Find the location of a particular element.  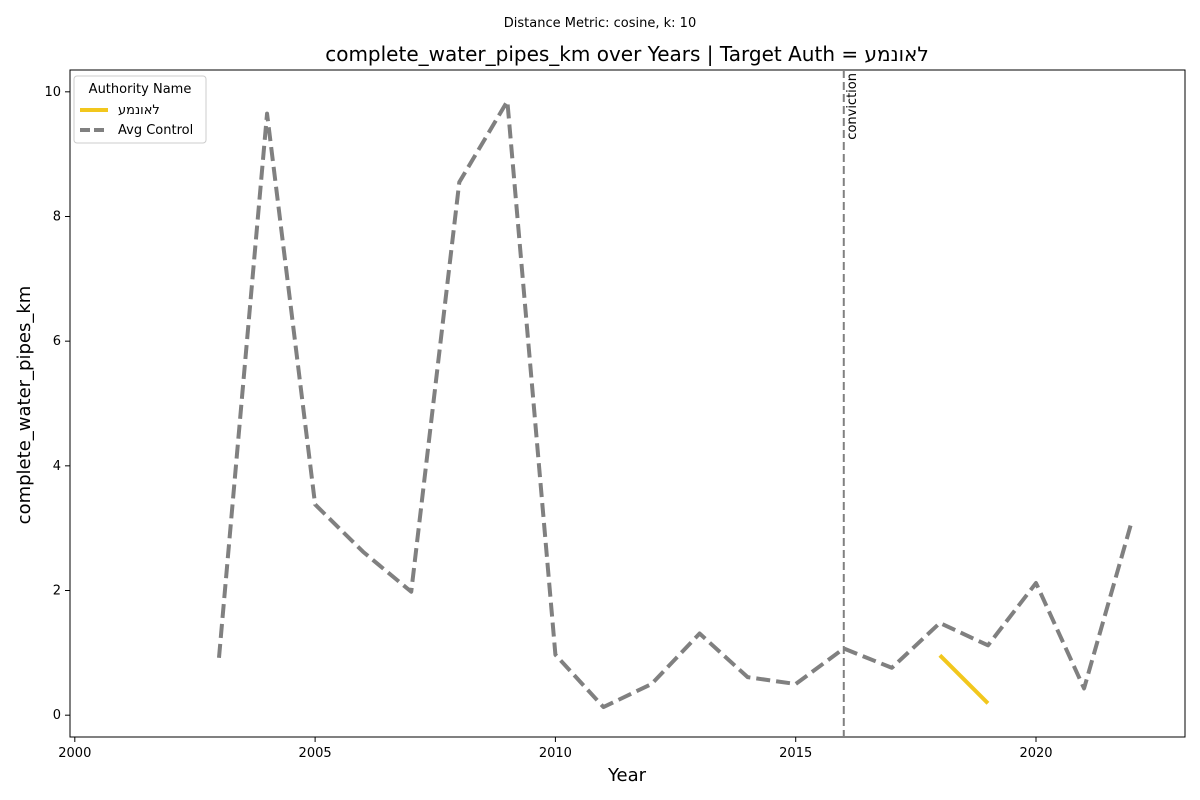

y-tick-label: 4 is located at coordinates (57, 466).